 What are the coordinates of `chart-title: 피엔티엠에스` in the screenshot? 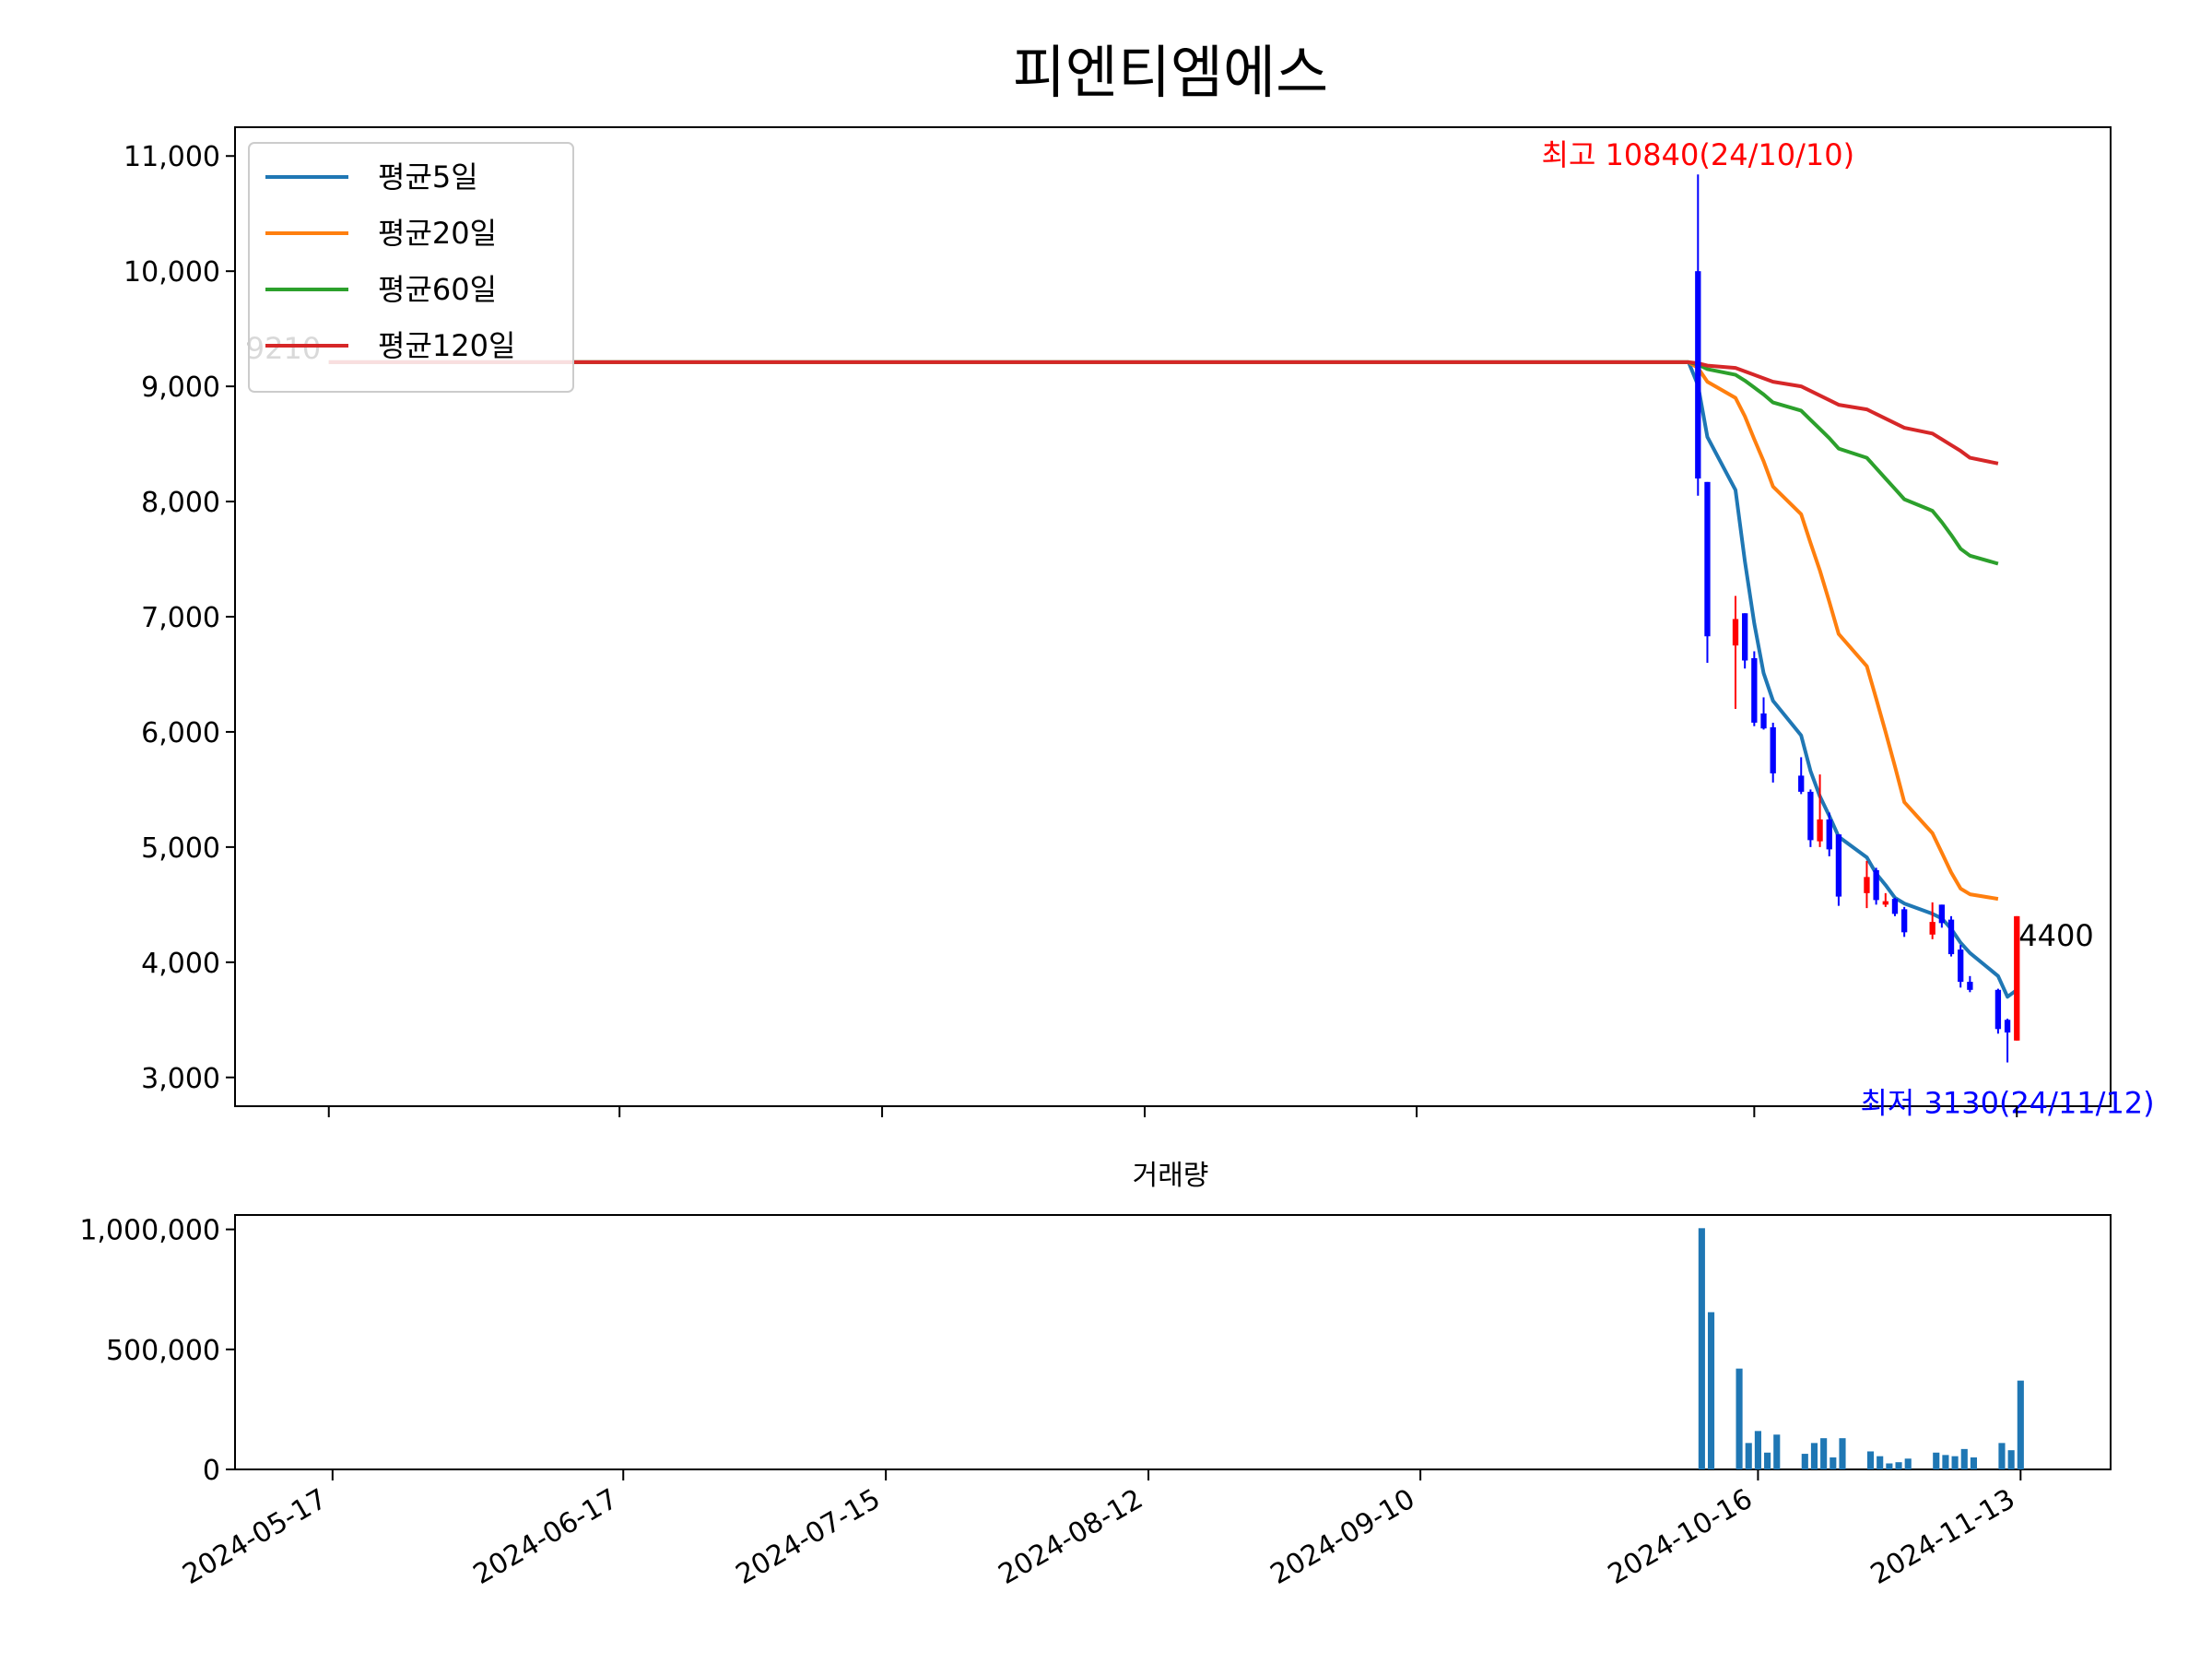 It's located at (1170, 72).